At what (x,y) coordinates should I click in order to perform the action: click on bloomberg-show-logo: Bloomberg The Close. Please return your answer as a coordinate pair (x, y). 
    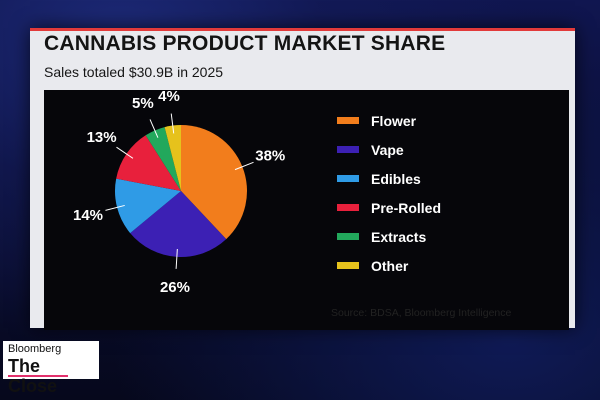
    Looking at the image, I should click on (51, 368).